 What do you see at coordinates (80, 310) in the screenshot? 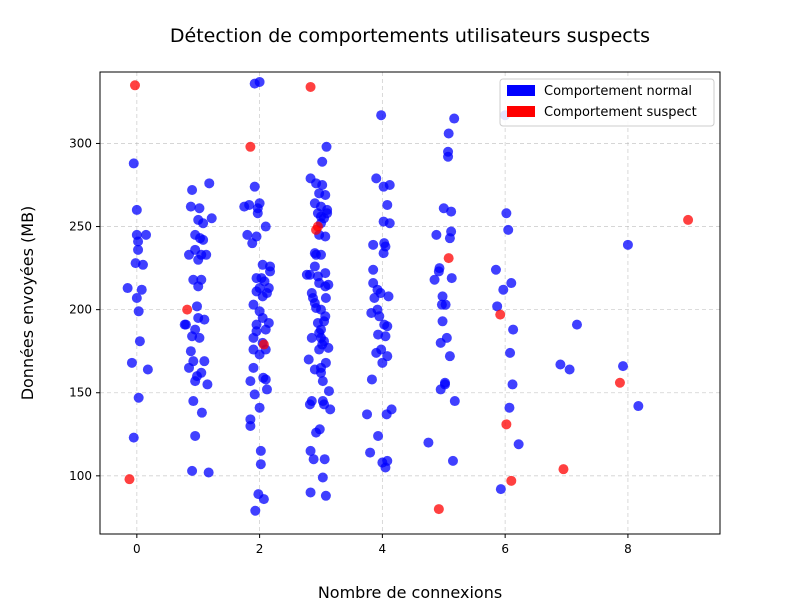
I see `y-tick-label: 200` at bounding box center [80, 310].